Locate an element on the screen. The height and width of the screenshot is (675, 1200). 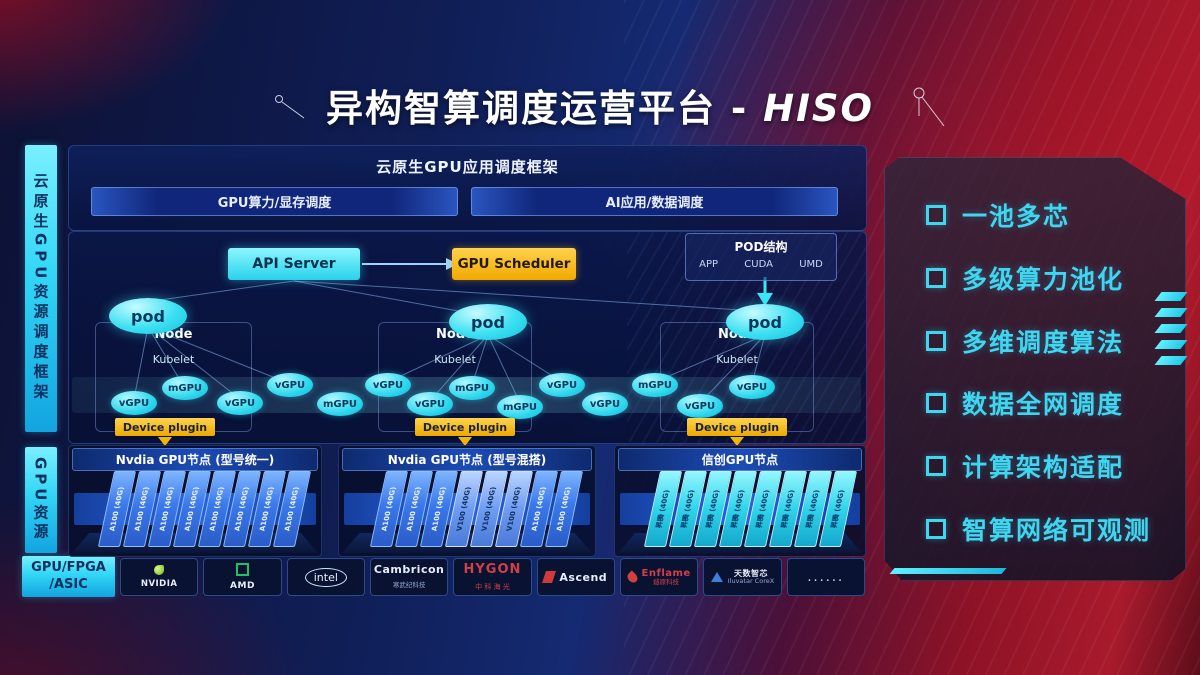
cyan-accent-line is located at coordinates (948, 571).